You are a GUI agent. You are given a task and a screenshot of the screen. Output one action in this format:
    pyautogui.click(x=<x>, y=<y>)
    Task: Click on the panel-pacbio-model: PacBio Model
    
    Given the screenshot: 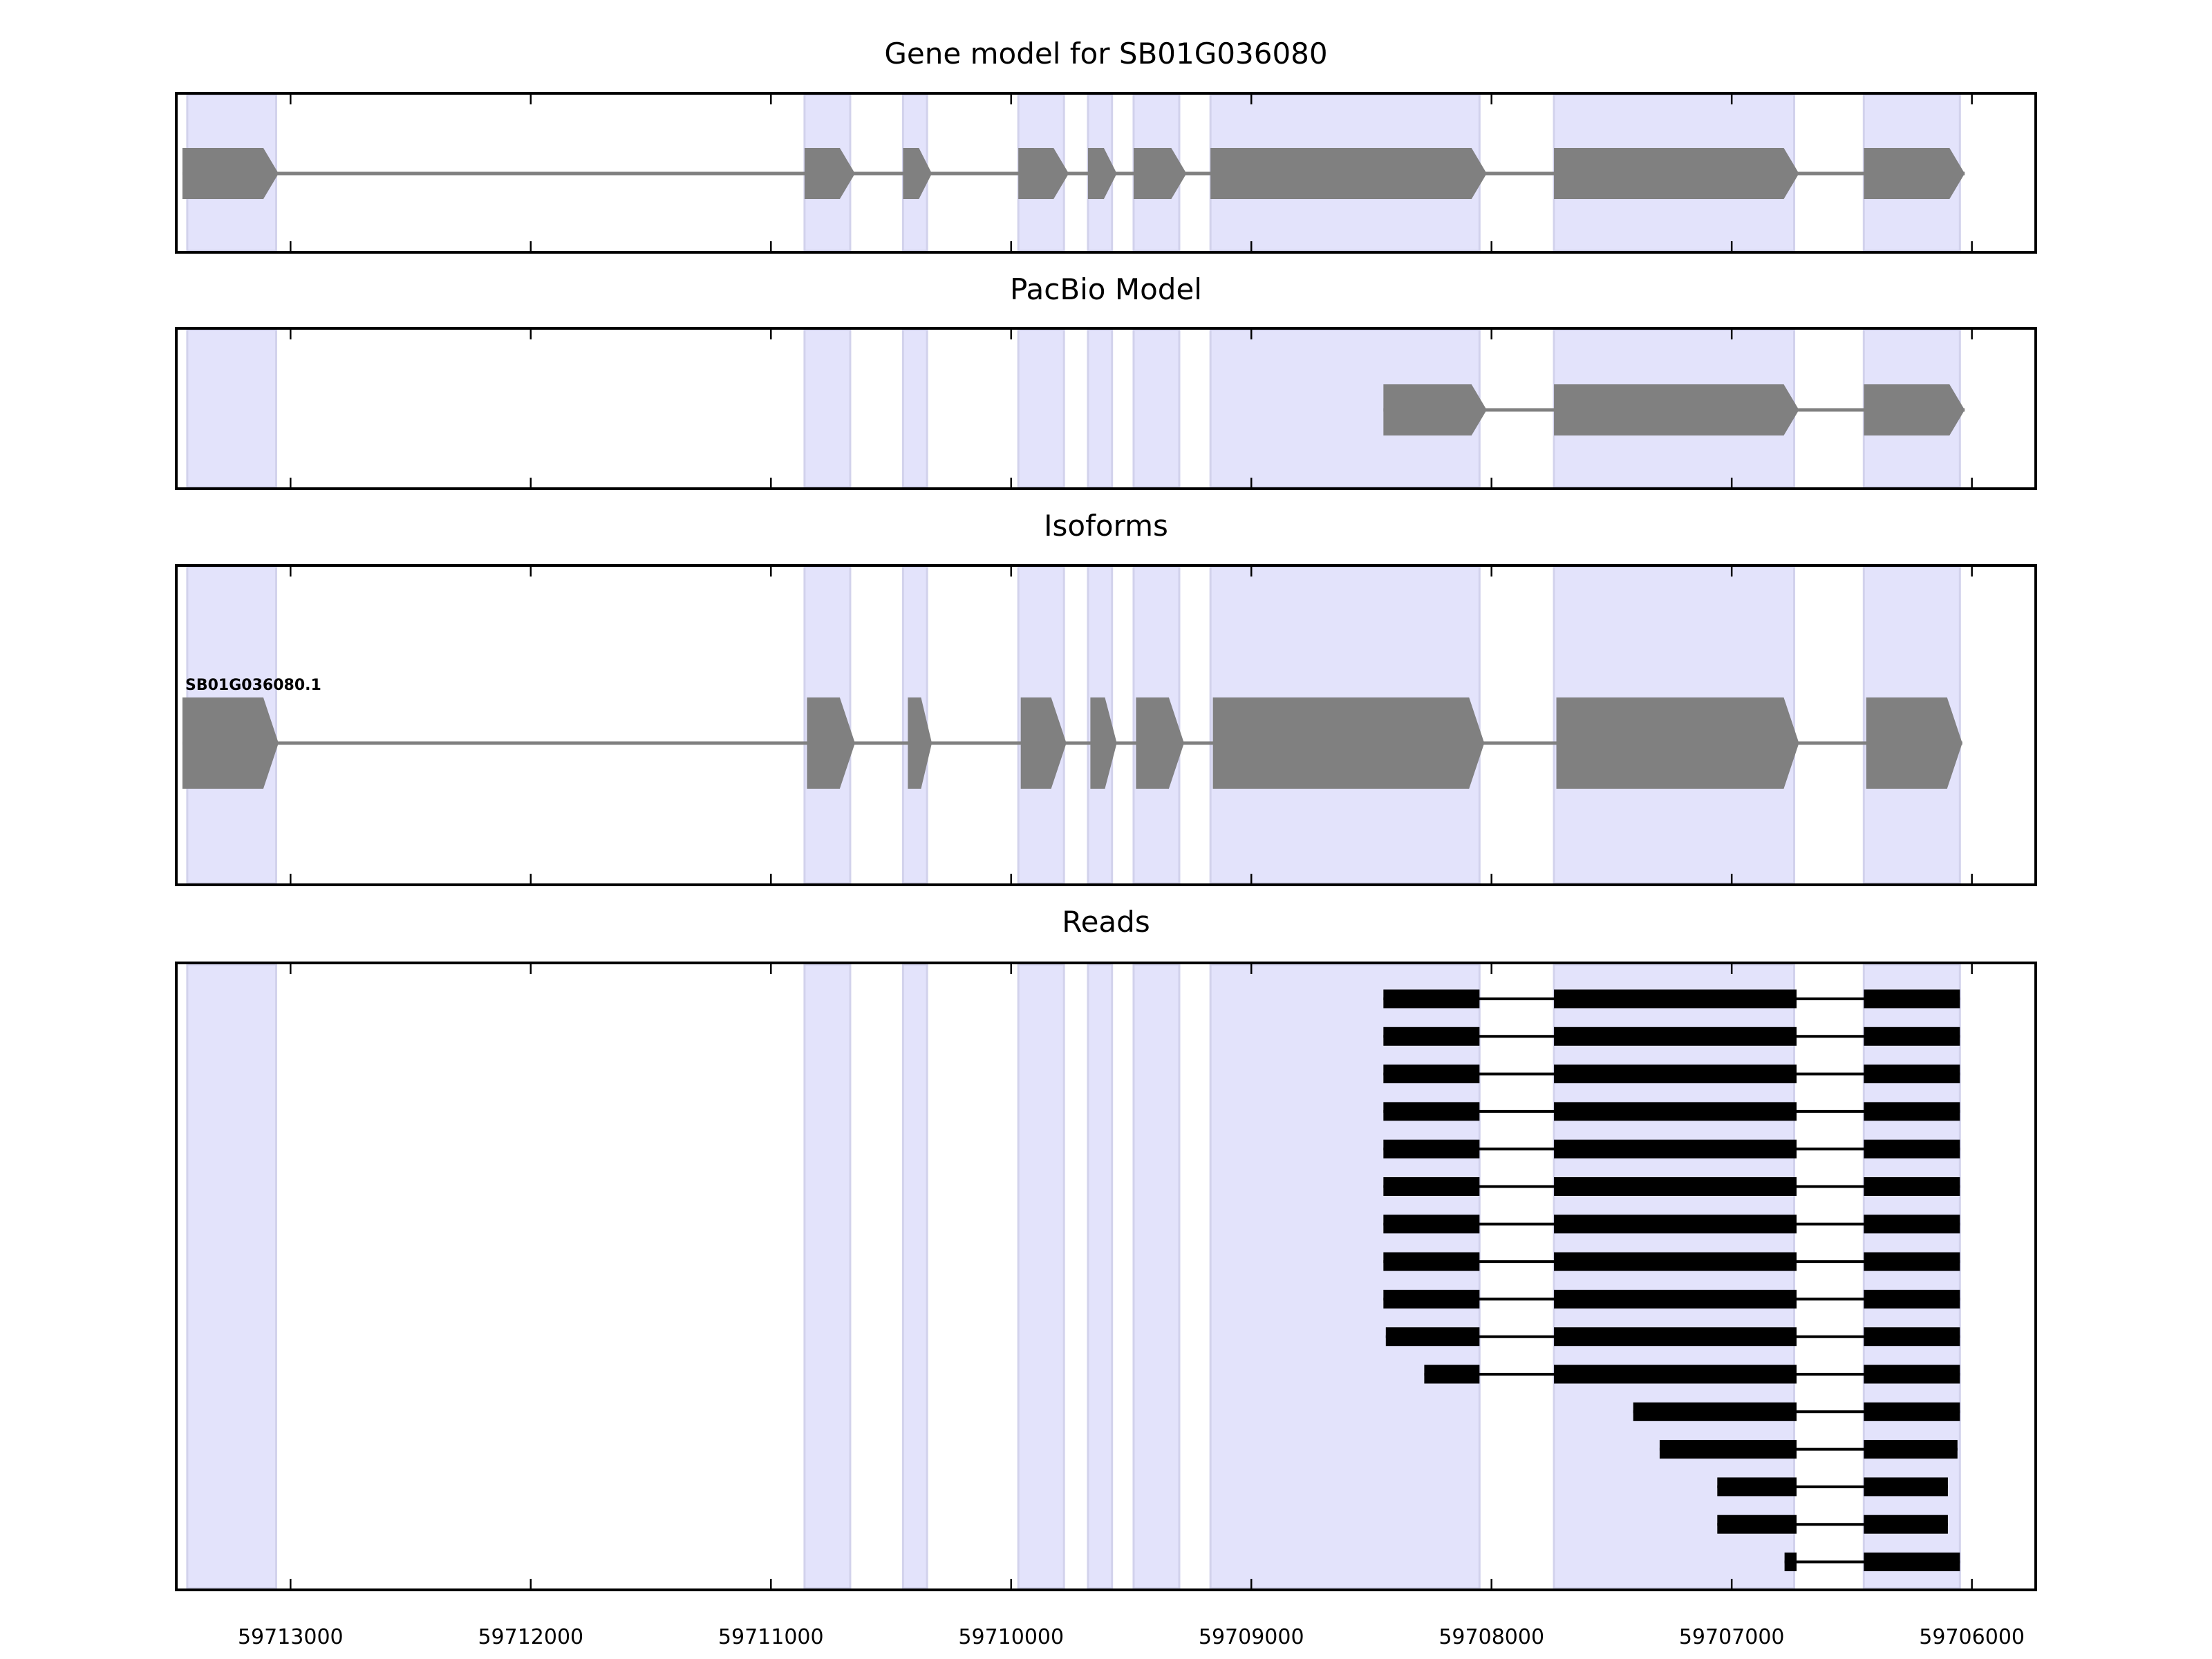 What is the action you would take?
    pyautogui.click(x=1106, y=381)
    